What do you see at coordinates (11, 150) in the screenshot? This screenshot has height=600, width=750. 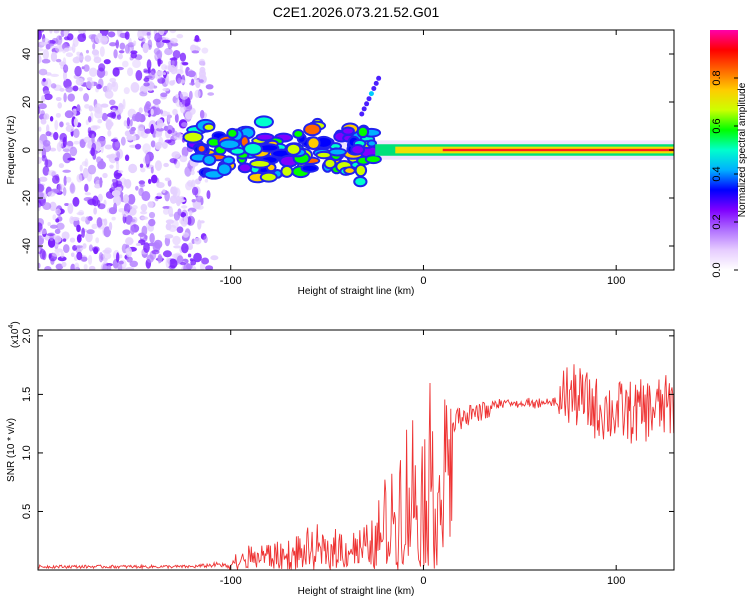 I see `spectrogram-ylabel: Frequency (Hz)` at bounding box center [11, 150].